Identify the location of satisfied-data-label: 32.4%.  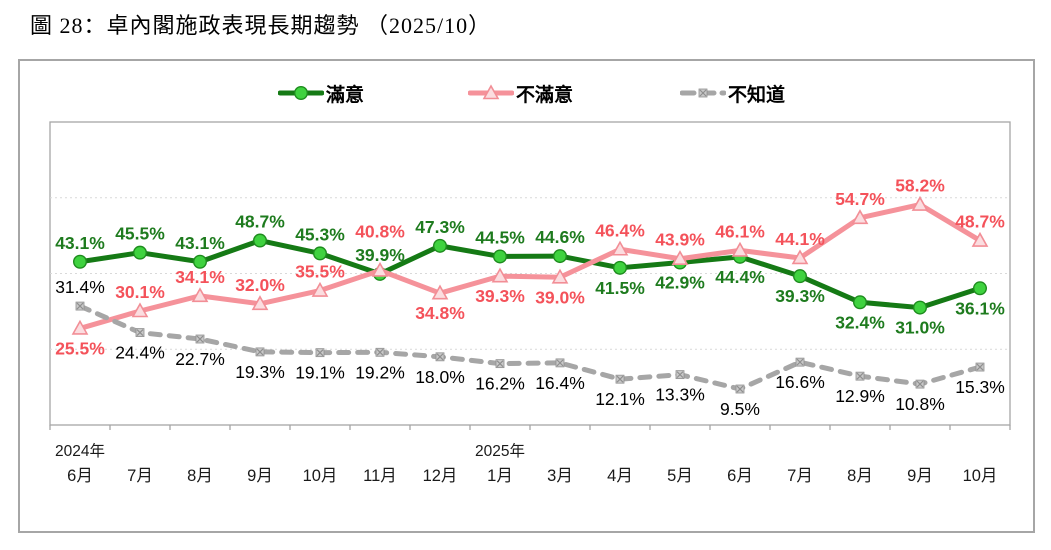
(860, 322).